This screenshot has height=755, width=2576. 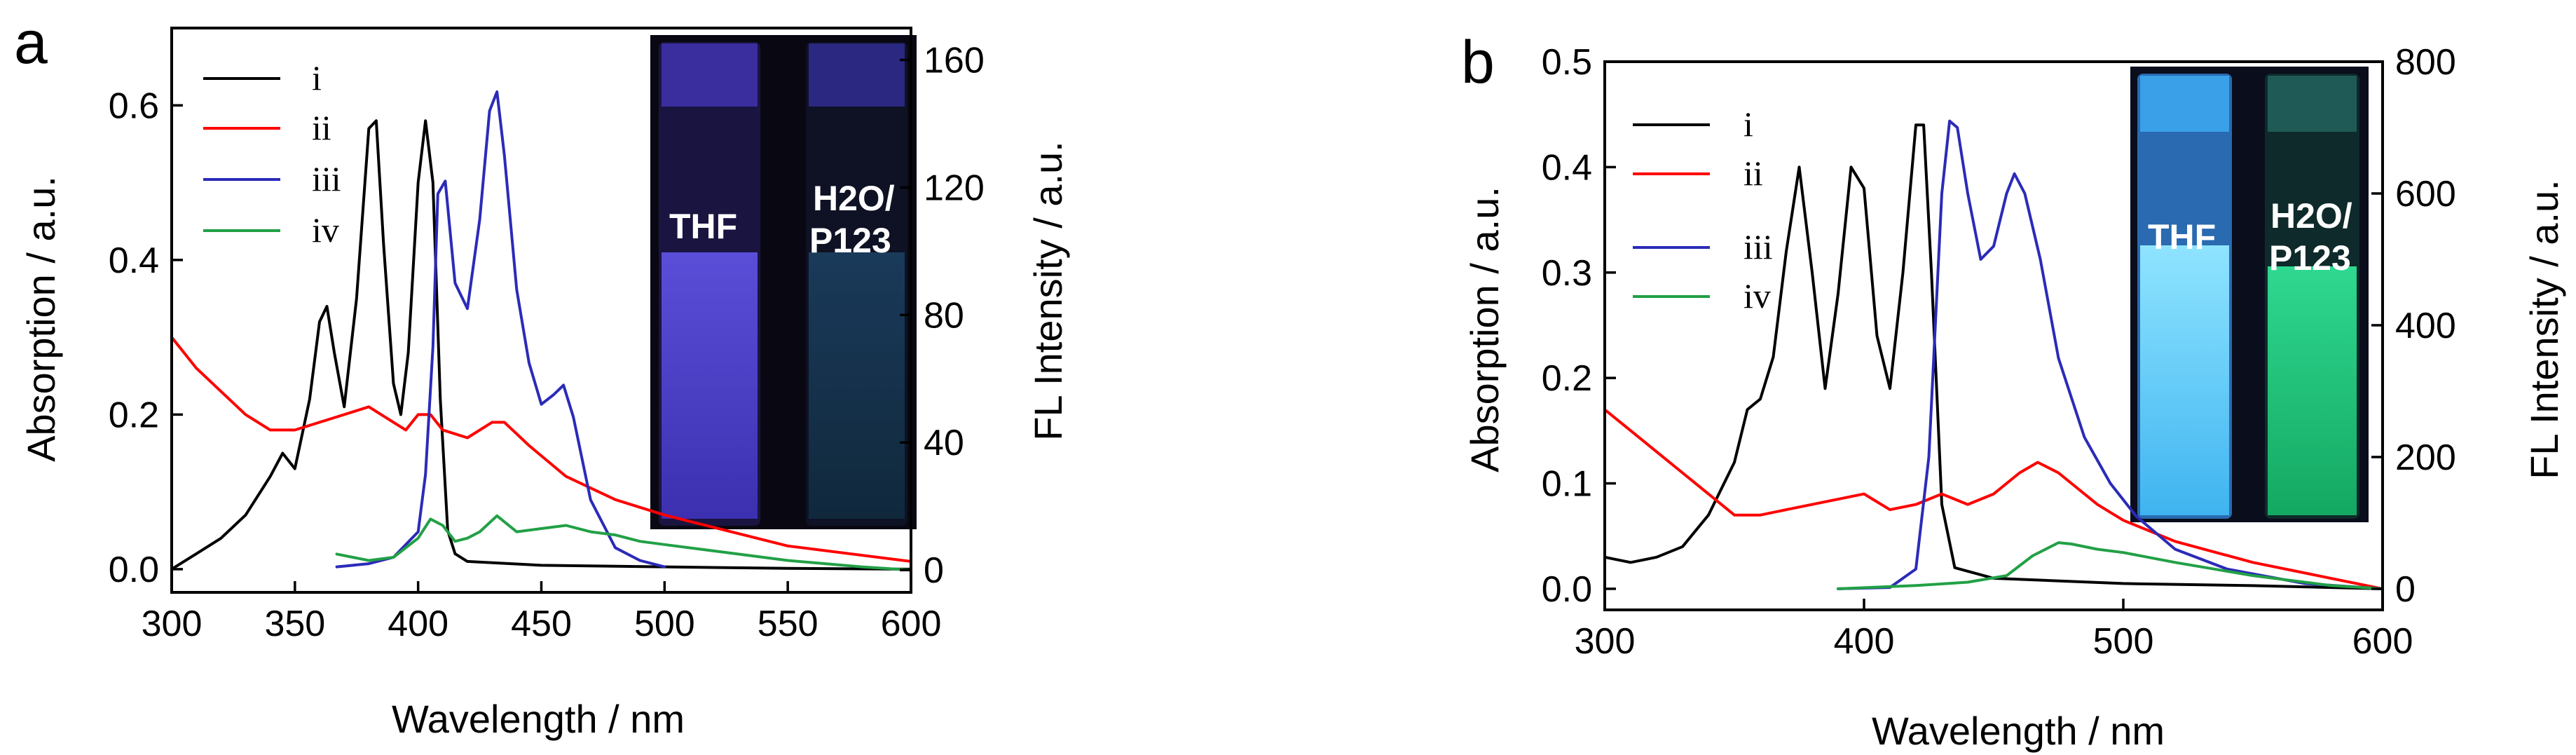 I want to click on y-tick-label-right: 600, so click(x=2425, y=195).